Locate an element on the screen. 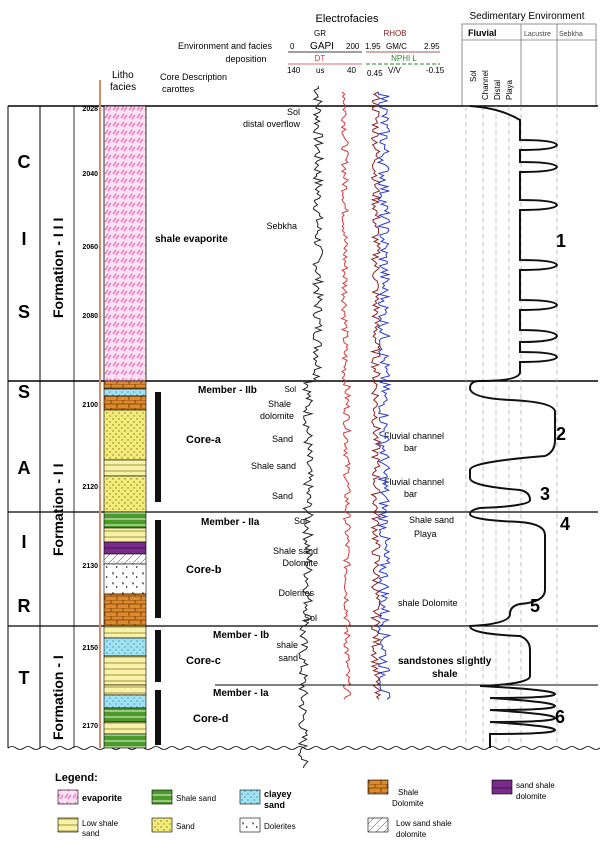 This screenshot has width=600, height=855. legend-shale-dolomite-2: Dolomite is located at coordinates (408, 803).